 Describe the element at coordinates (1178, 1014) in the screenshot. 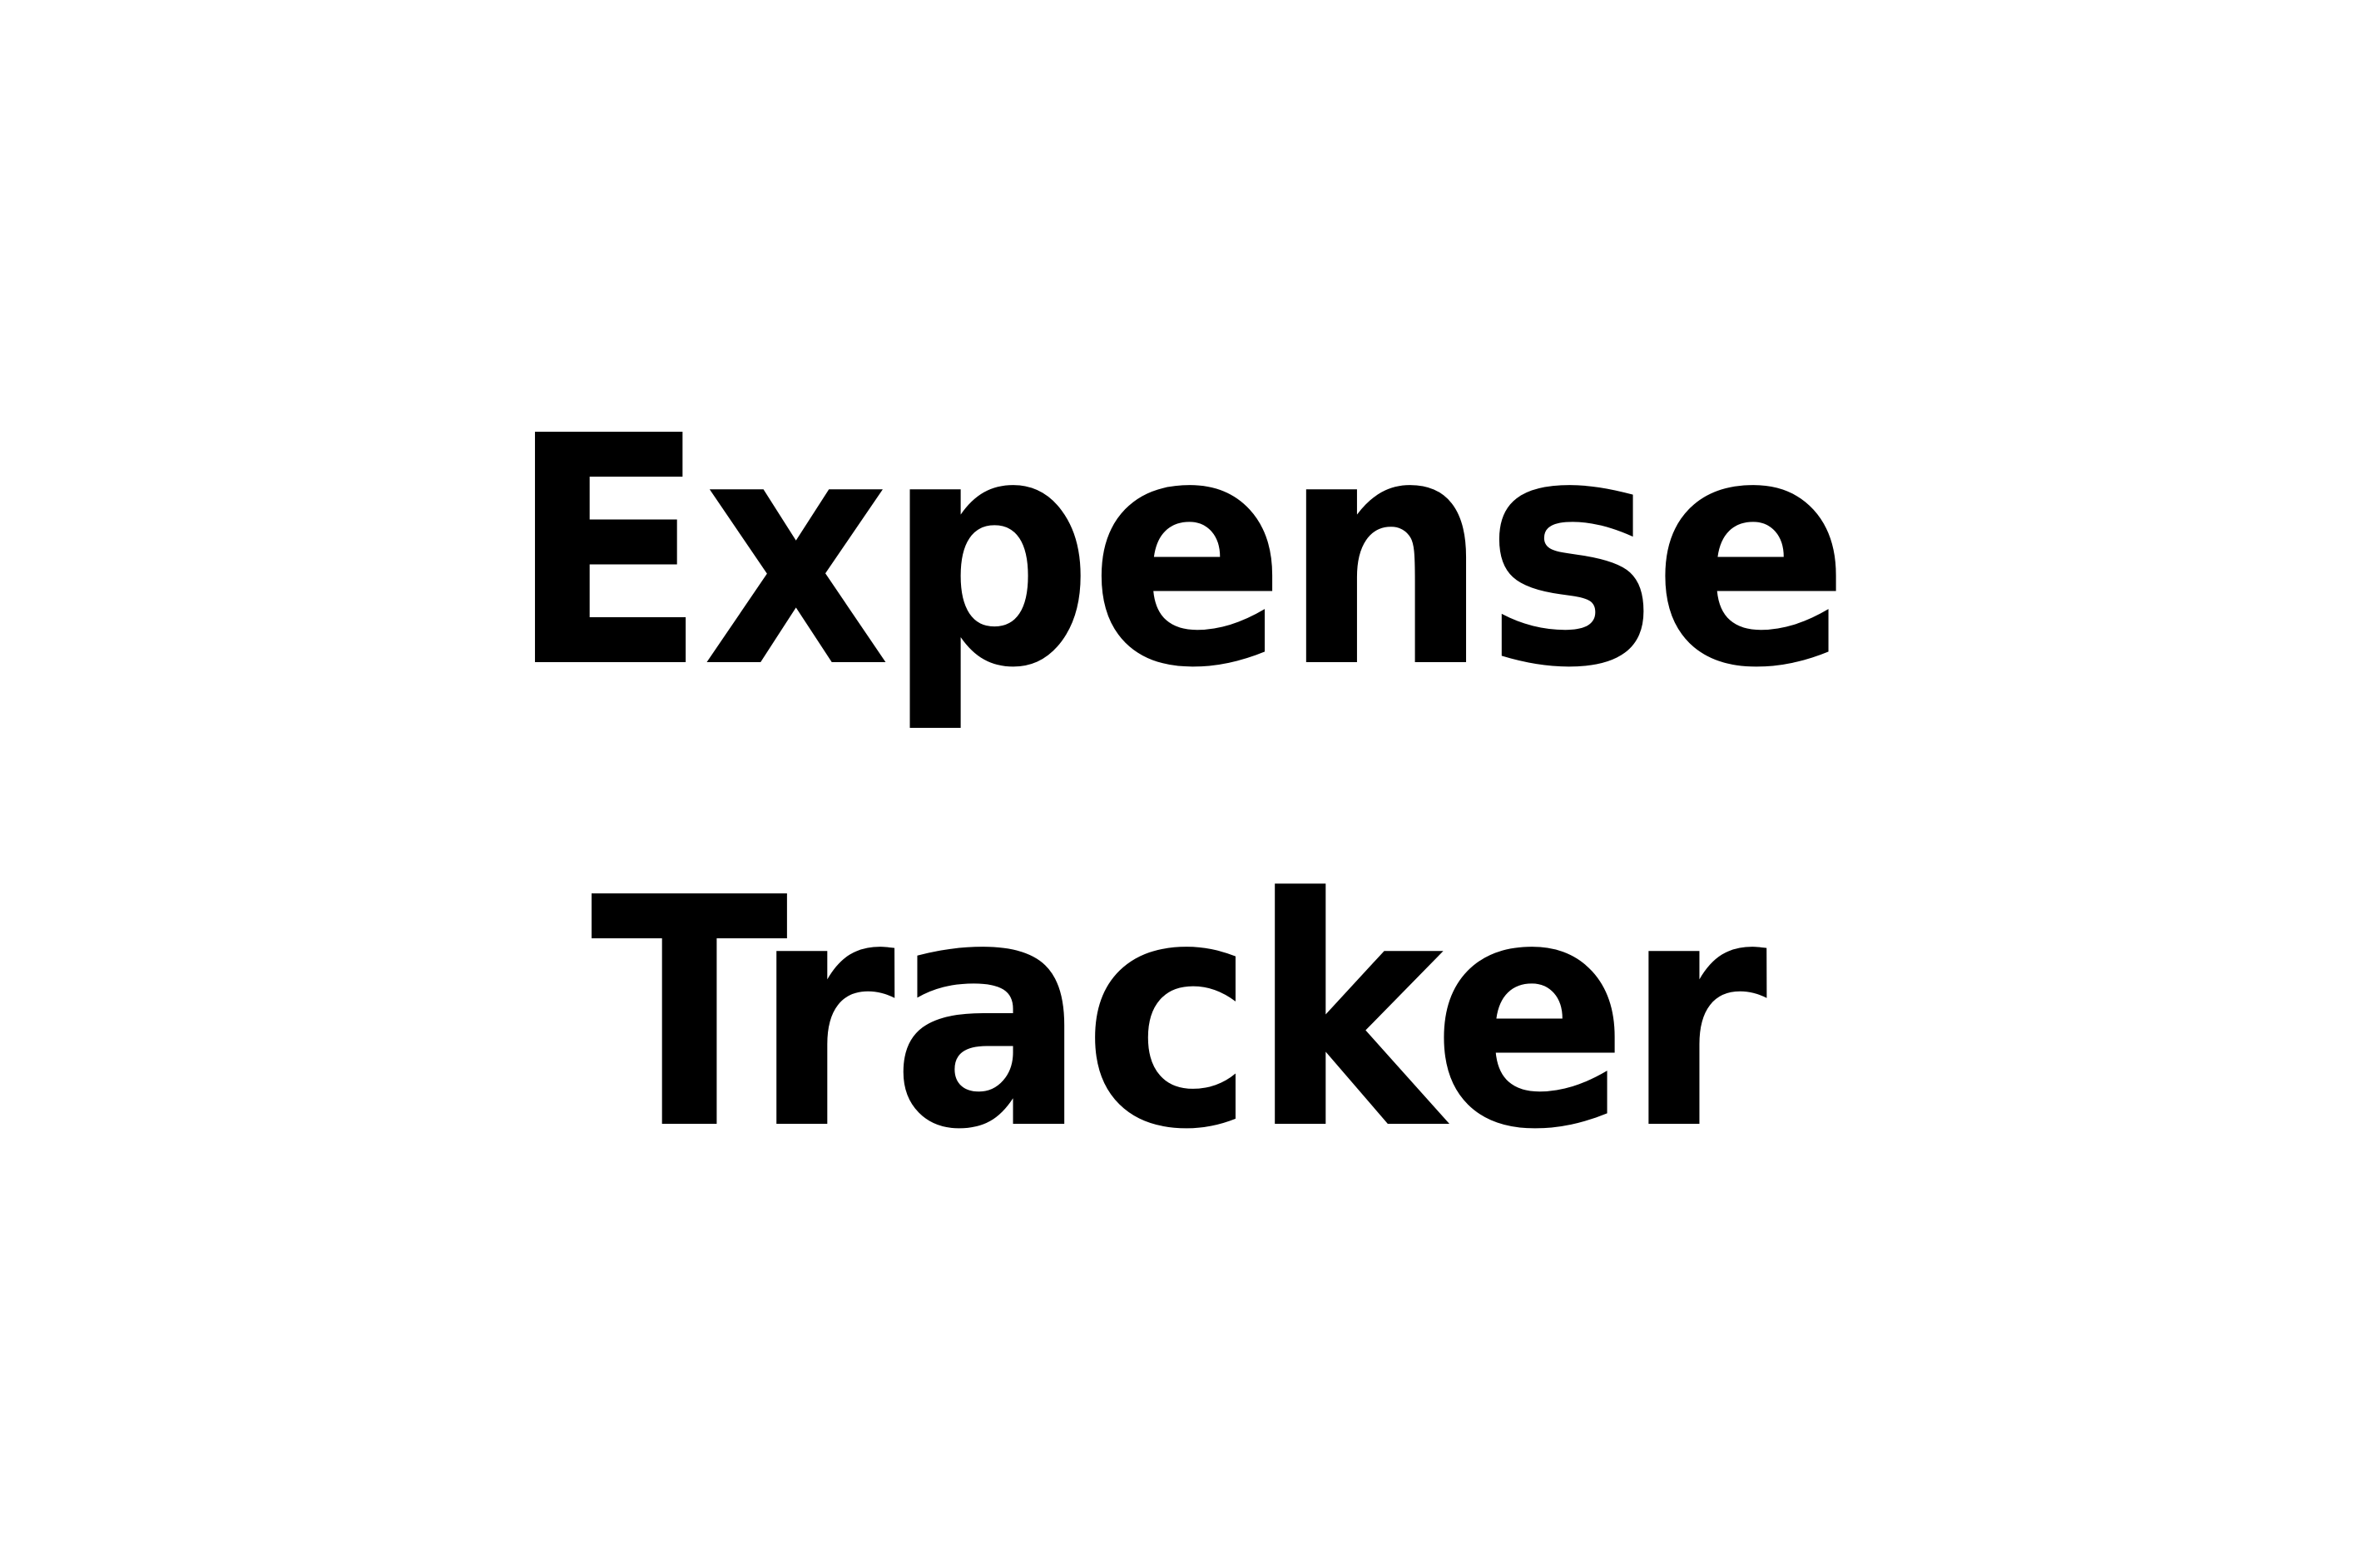

I see `title-line-tracker: Tracker` at that location.